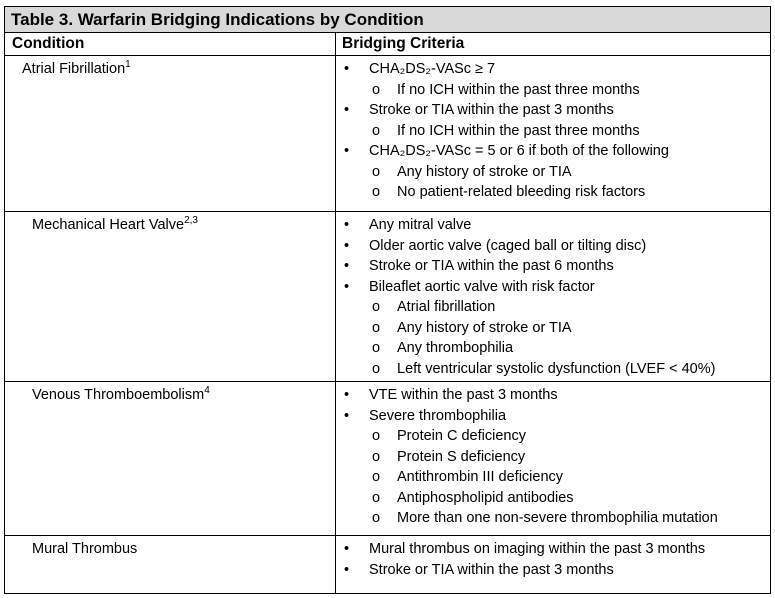  What do you see at coordinates (461, 456) in the screenshot?
I see `sub-criterion-text: Protein S deficiency` at bounding box center [461, 456].